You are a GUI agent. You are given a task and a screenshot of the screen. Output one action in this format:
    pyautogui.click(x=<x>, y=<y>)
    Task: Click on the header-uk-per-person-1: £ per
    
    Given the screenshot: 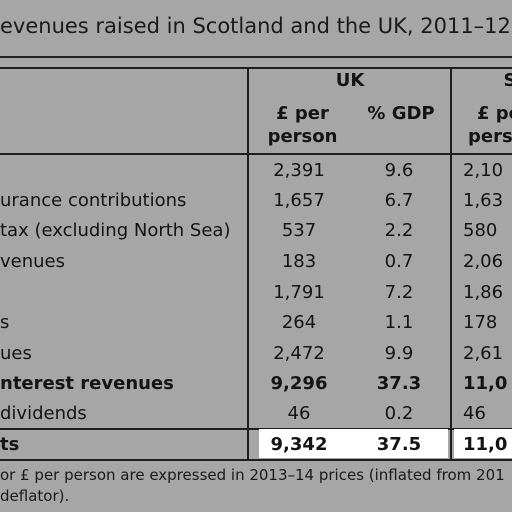 What is the action you would take?
    pyautogui.click(x=302, y=113)
    